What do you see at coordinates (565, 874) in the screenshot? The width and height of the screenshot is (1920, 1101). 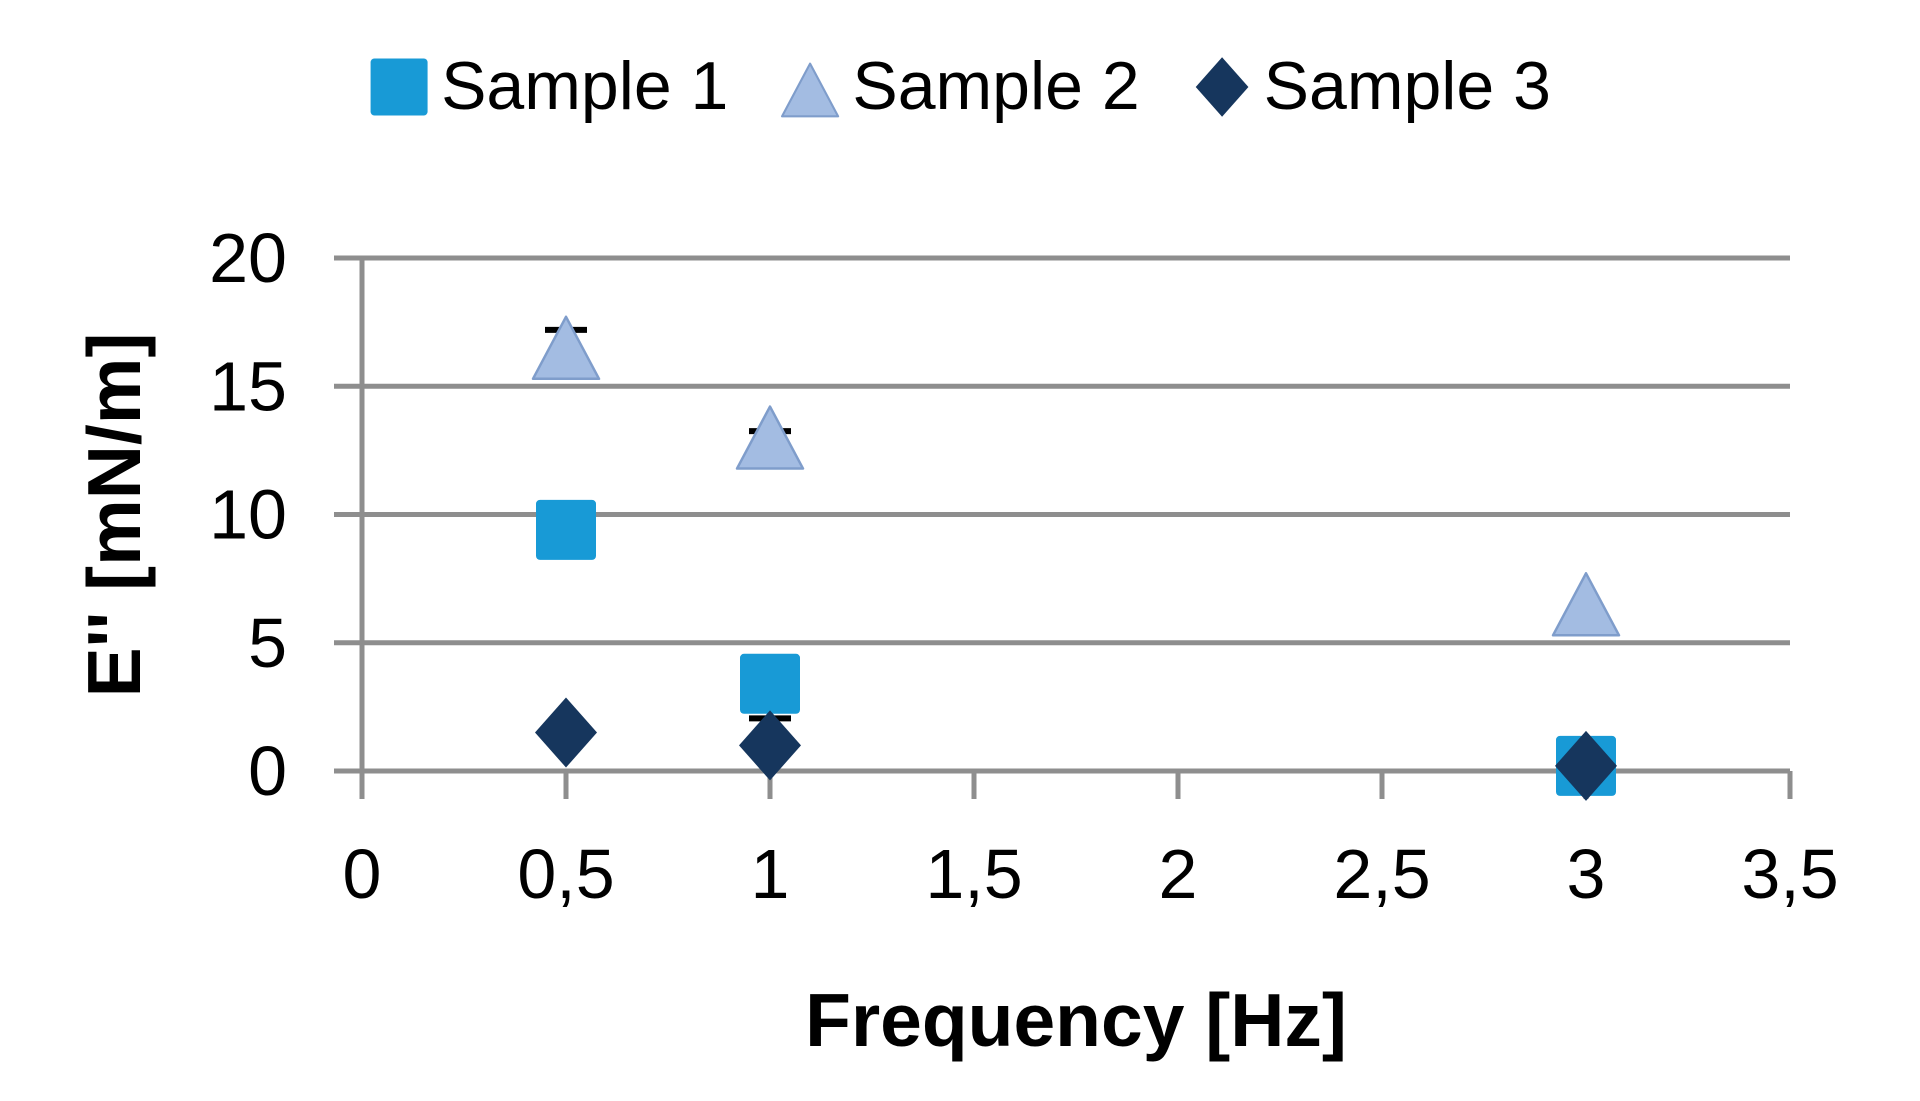 I see `x-tick-label: 0,5` at bounding box center [565, 874].